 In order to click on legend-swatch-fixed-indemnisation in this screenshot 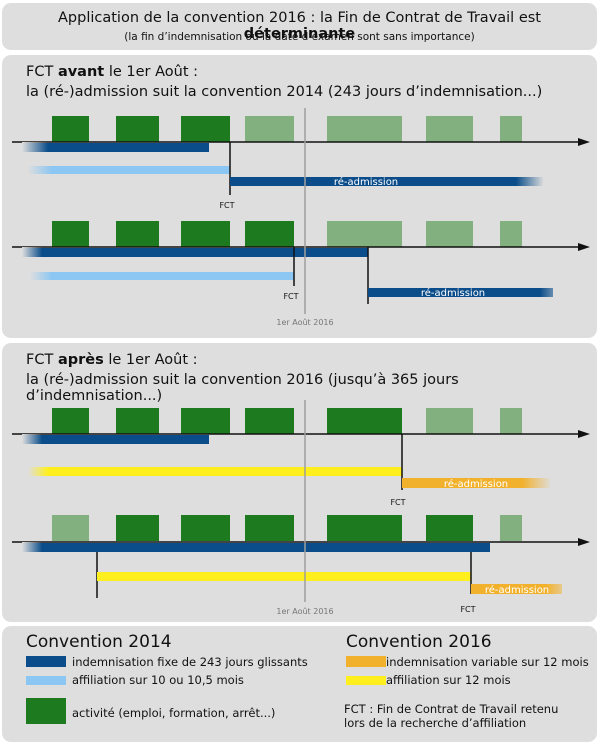, I will do `click(46, 661)`.